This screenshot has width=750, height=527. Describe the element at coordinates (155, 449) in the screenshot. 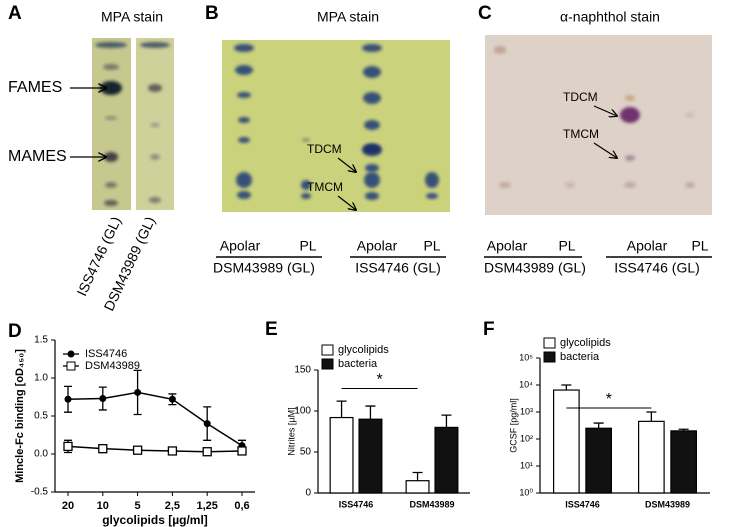

I see `line` at that location.